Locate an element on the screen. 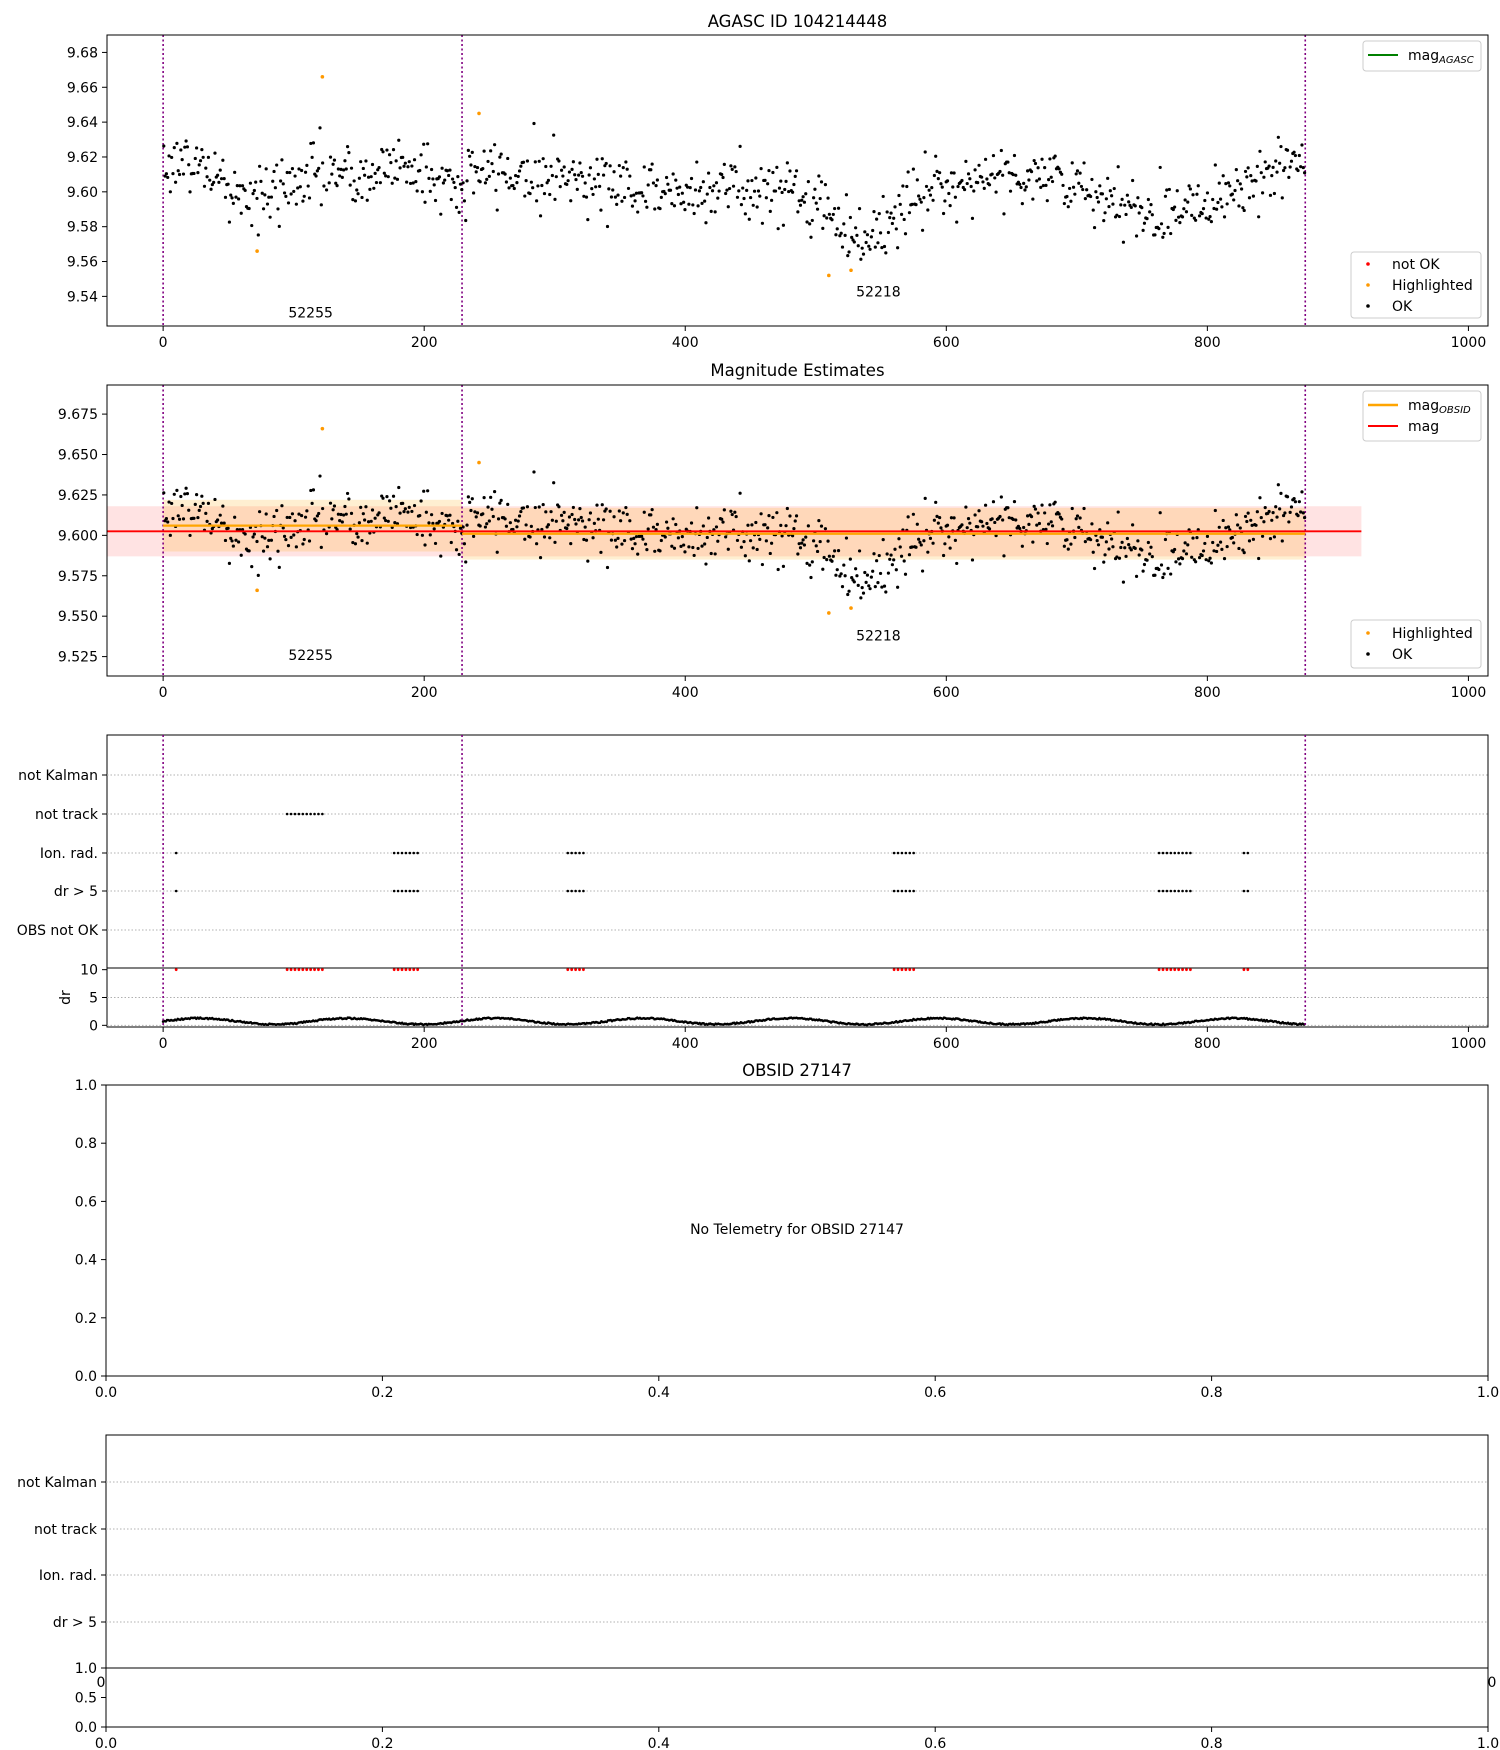 The image size is (1500, 1750). not-ok-point is located at coordinates (1175, 970).